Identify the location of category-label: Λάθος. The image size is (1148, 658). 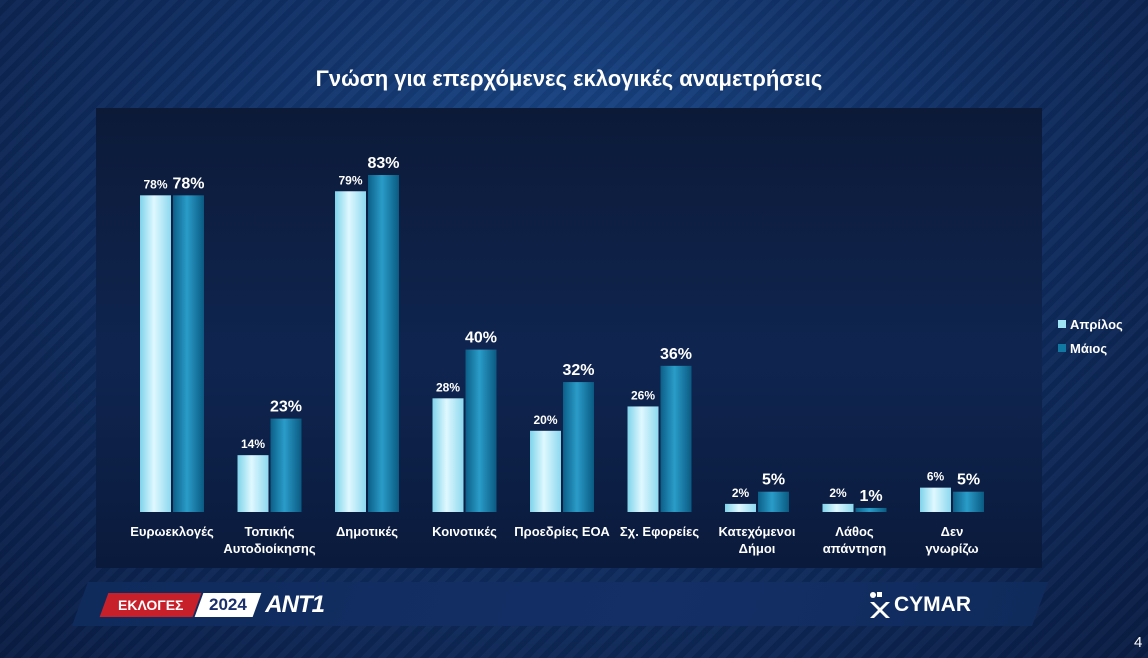
(854, 531).